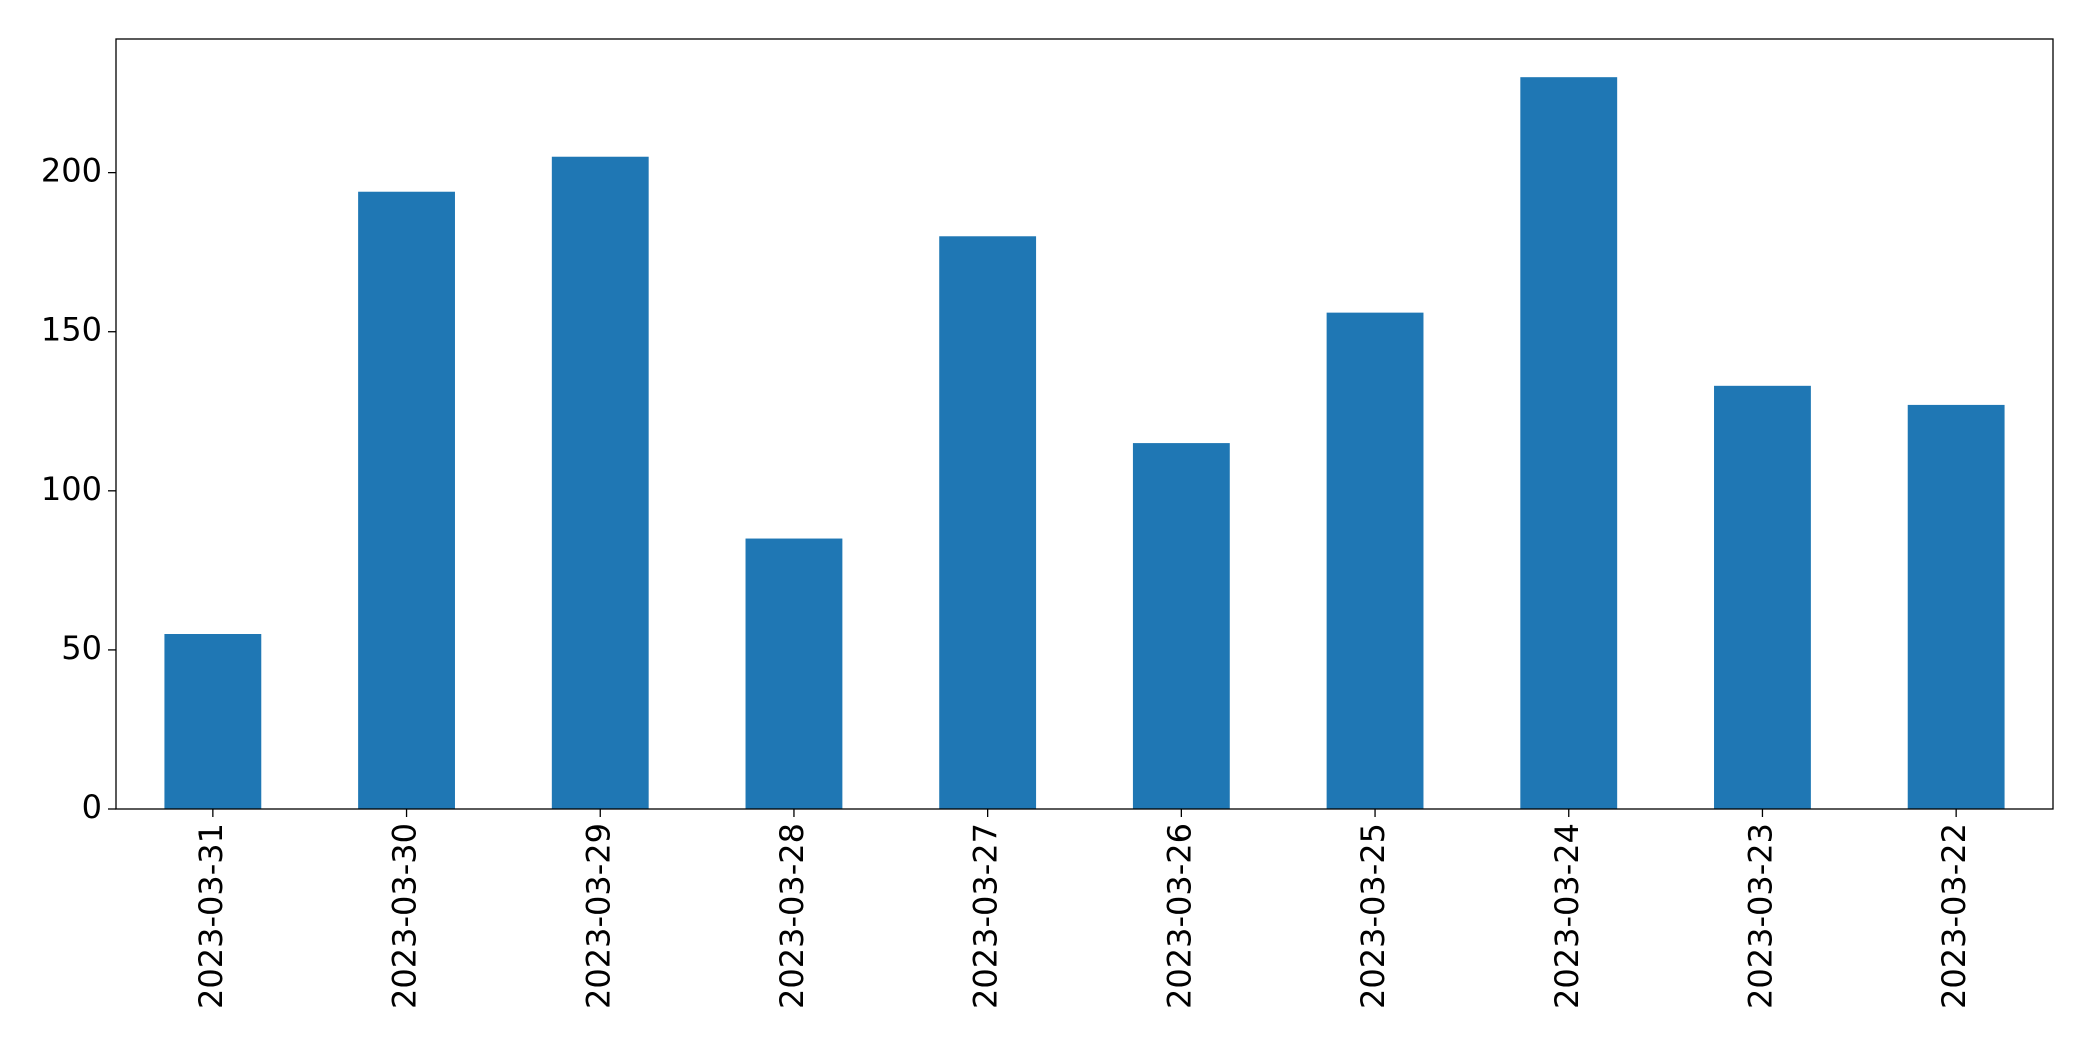  I want to click on x-tick-label: 2023-03-22, so click(1954, 916).